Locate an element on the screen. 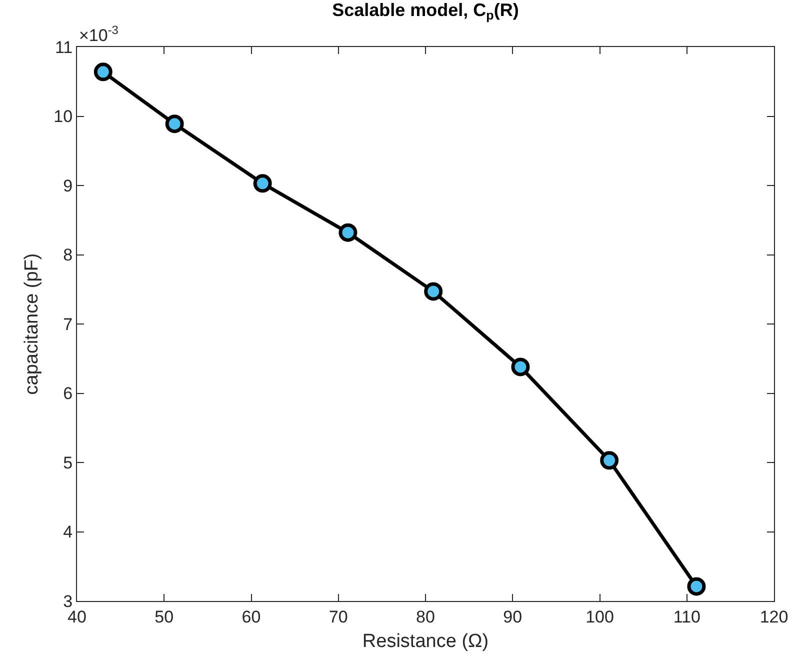 The height and width of the screenshot is (671, 800). x-tick-label: 80 is located at coordinates (425, 616).